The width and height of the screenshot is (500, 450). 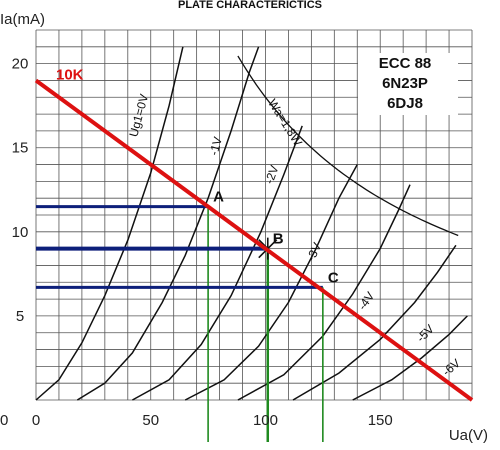 I want to click on point-label-a: A, so click(x=218, y=197).